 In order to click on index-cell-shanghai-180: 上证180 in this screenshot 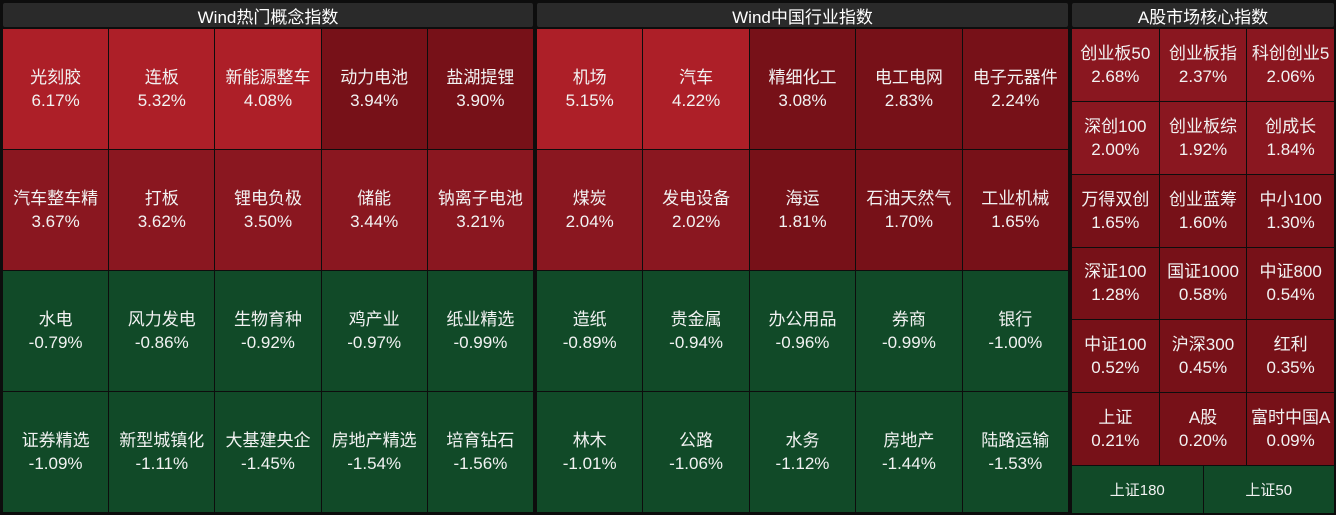, I will do `click(1137, 489)`.